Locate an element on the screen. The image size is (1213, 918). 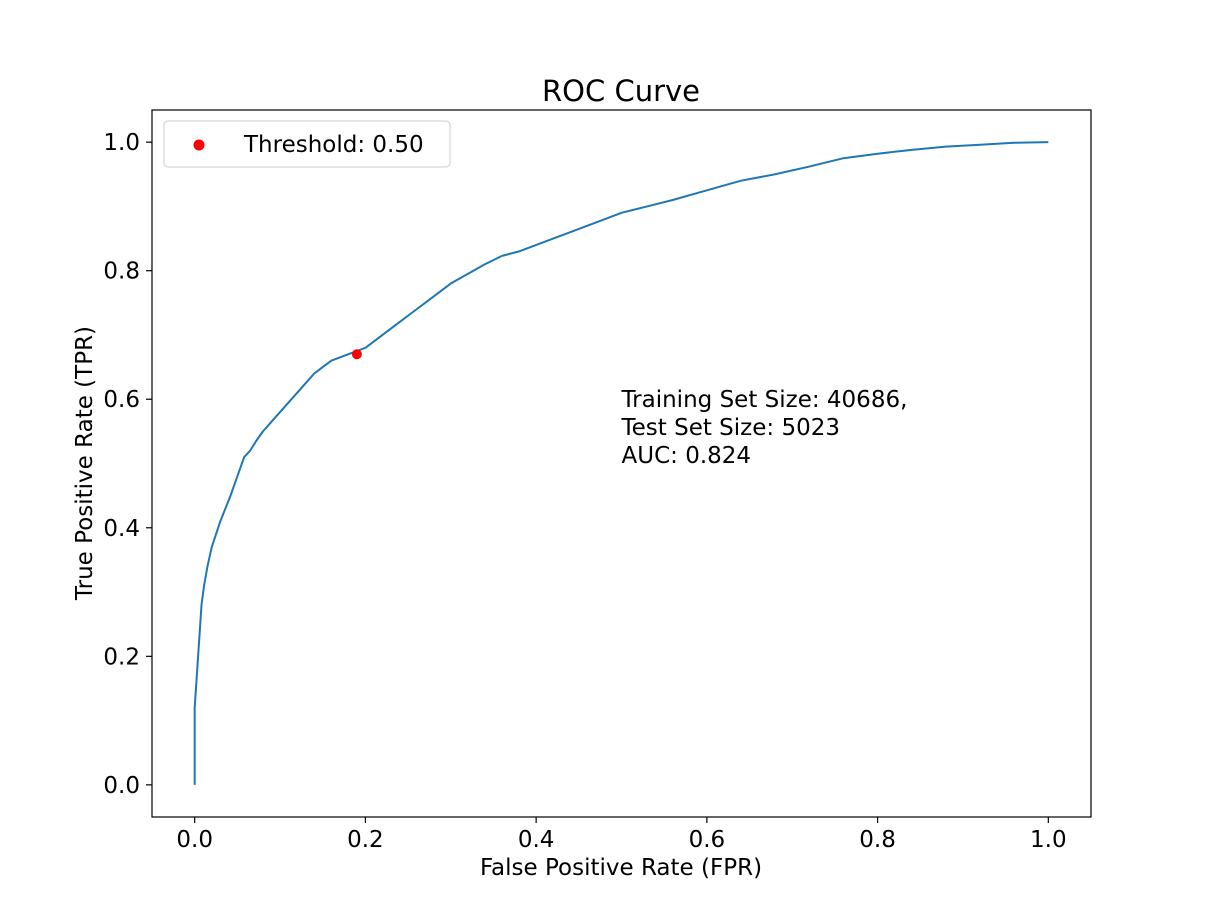
chart-title: ROC Curve is located at coordinates (621, 91).